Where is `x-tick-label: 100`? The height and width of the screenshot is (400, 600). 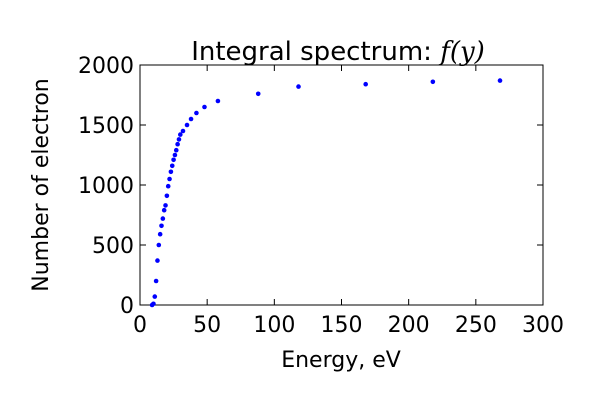 x-tick-label: 100 is located at coordinates (274, 325).